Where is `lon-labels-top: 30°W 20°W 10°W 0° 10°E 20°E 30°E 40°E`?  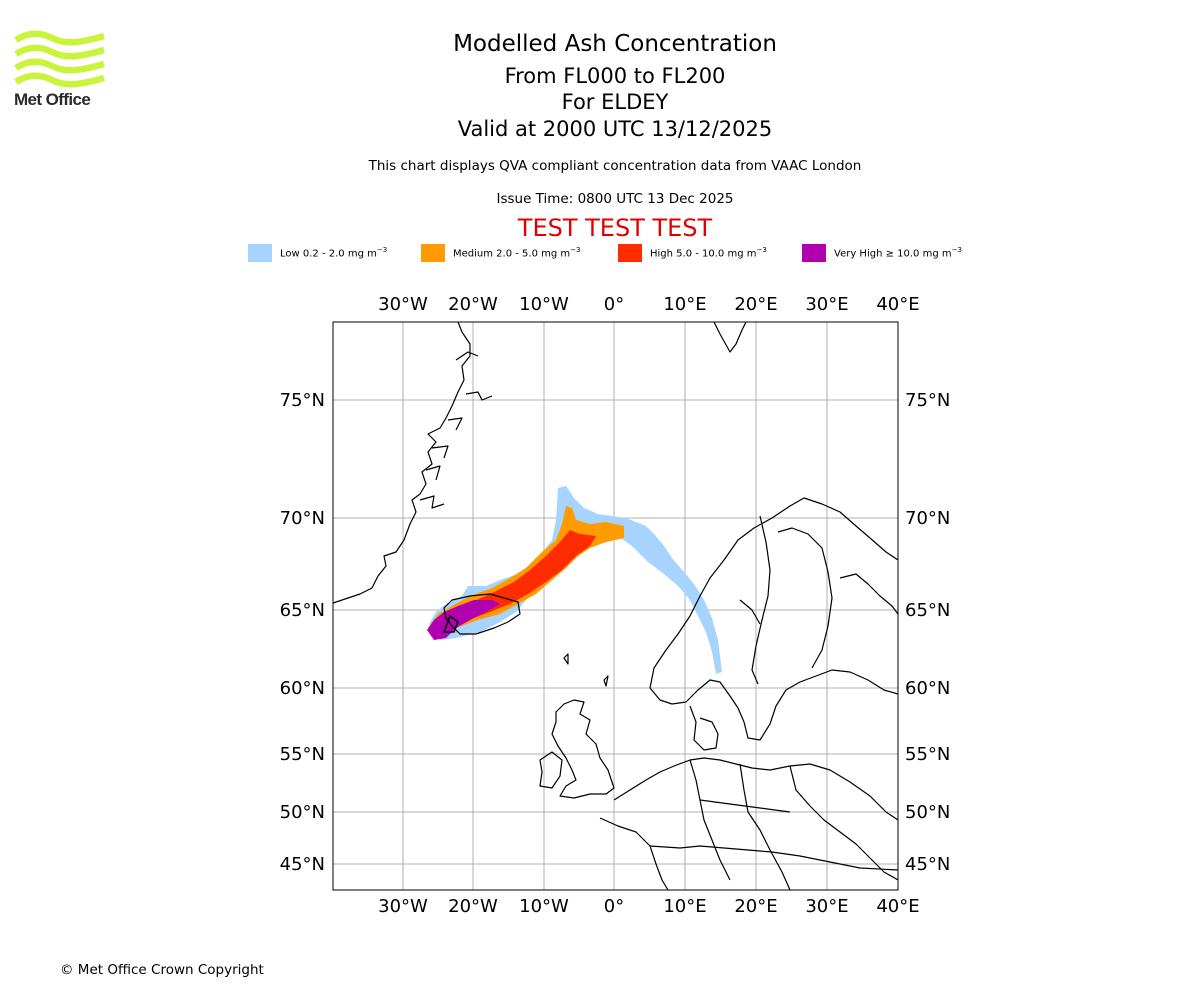 lon-labels-top: 30°W 20°W 10°W 0° 10°E 20°E 30°E 40°E is located at coordinates (648, 304).